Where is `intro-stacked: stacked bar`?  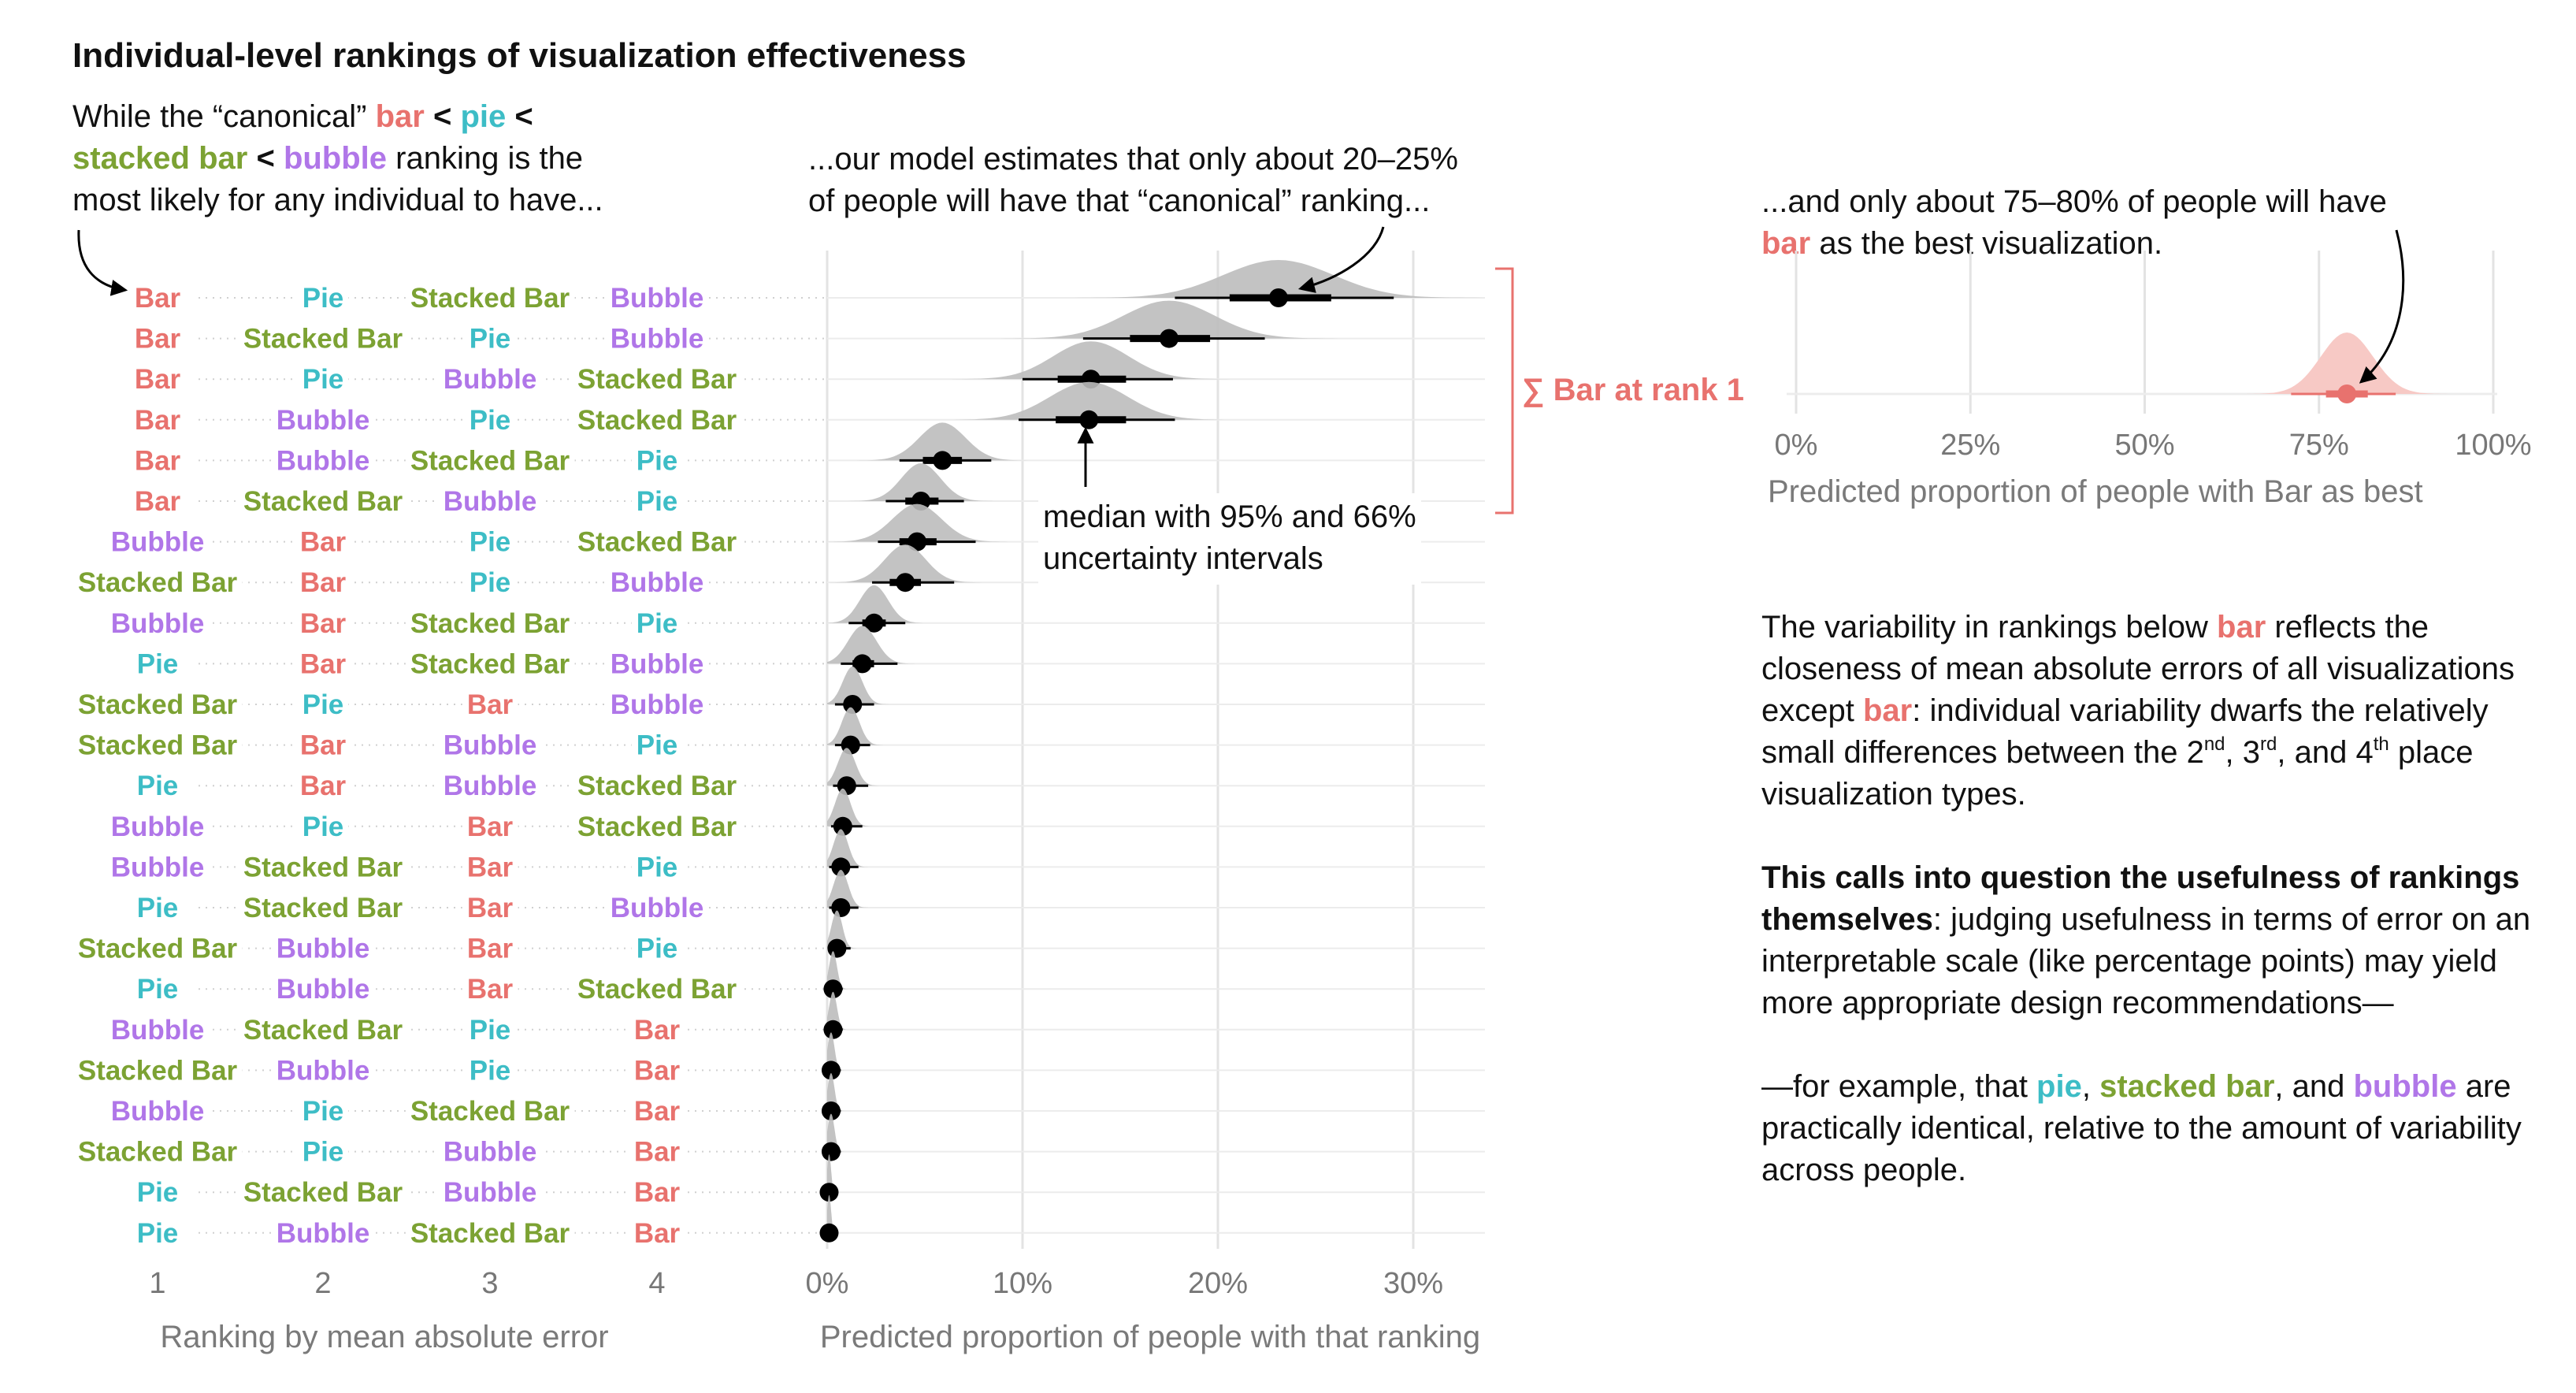
intro-stacked: stacked bar is located at coordinates (160, 158).